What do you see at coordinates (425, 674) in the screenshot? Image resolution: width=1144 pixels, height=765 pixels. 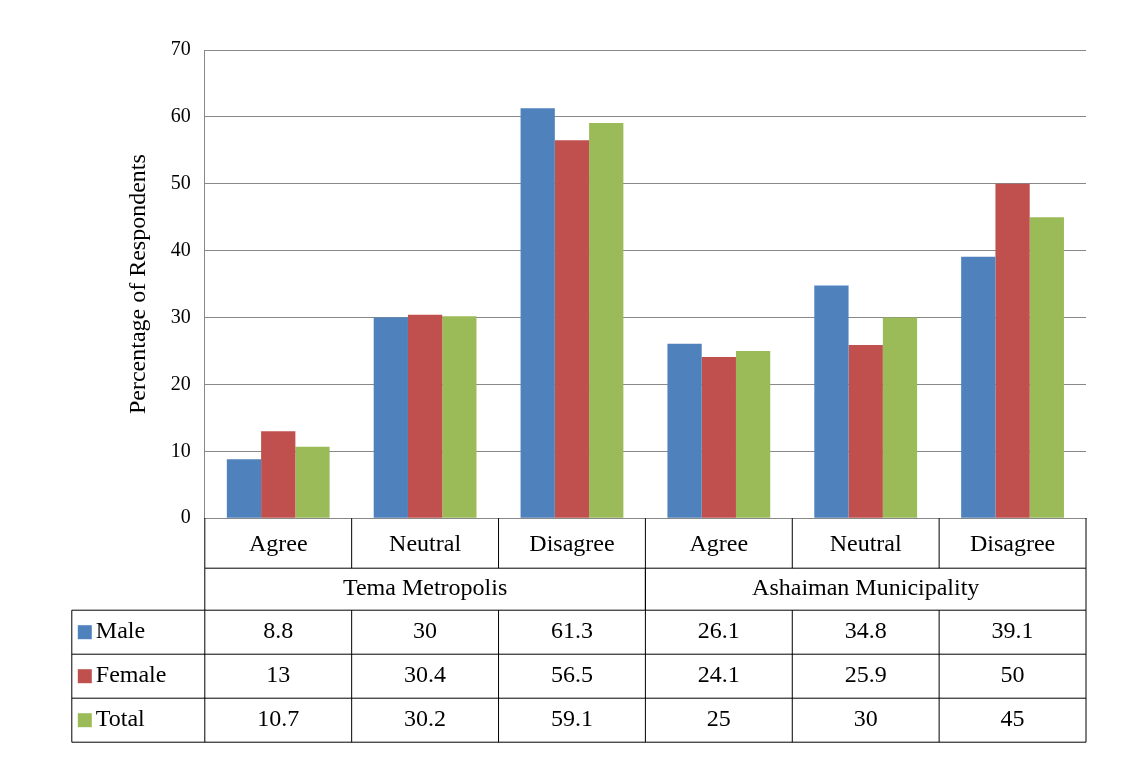 I see `data-label: 30.4` at bounding box center [425, 674].